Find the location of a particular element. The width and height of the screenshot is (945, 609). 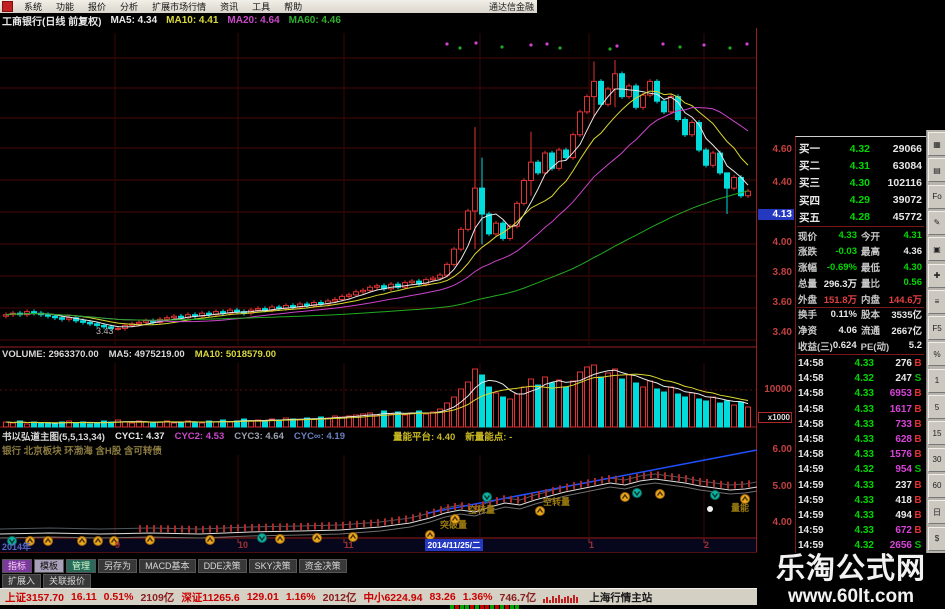

menu-bar: 系统 功能 报价 分析 扩展市场行情 资讯 工具 帮助 通达信金融 is located at coordinates (268, 6).